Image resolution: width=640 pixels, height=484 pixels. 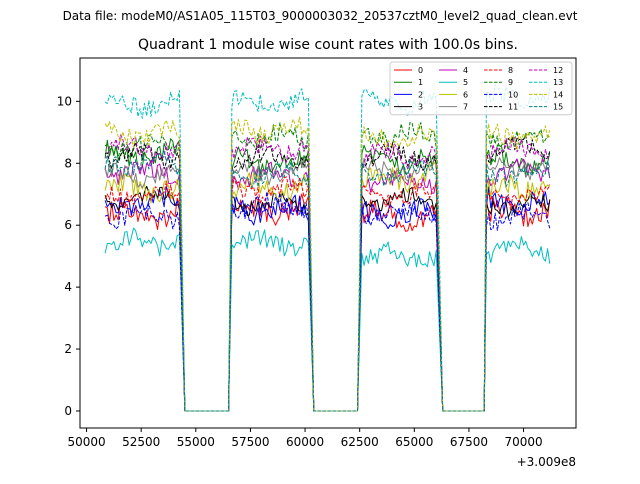 What do you see at coordinates (523, 442) in the screenshot?
I see `x-tick-label: 70000` at bounding box center [523, 442].